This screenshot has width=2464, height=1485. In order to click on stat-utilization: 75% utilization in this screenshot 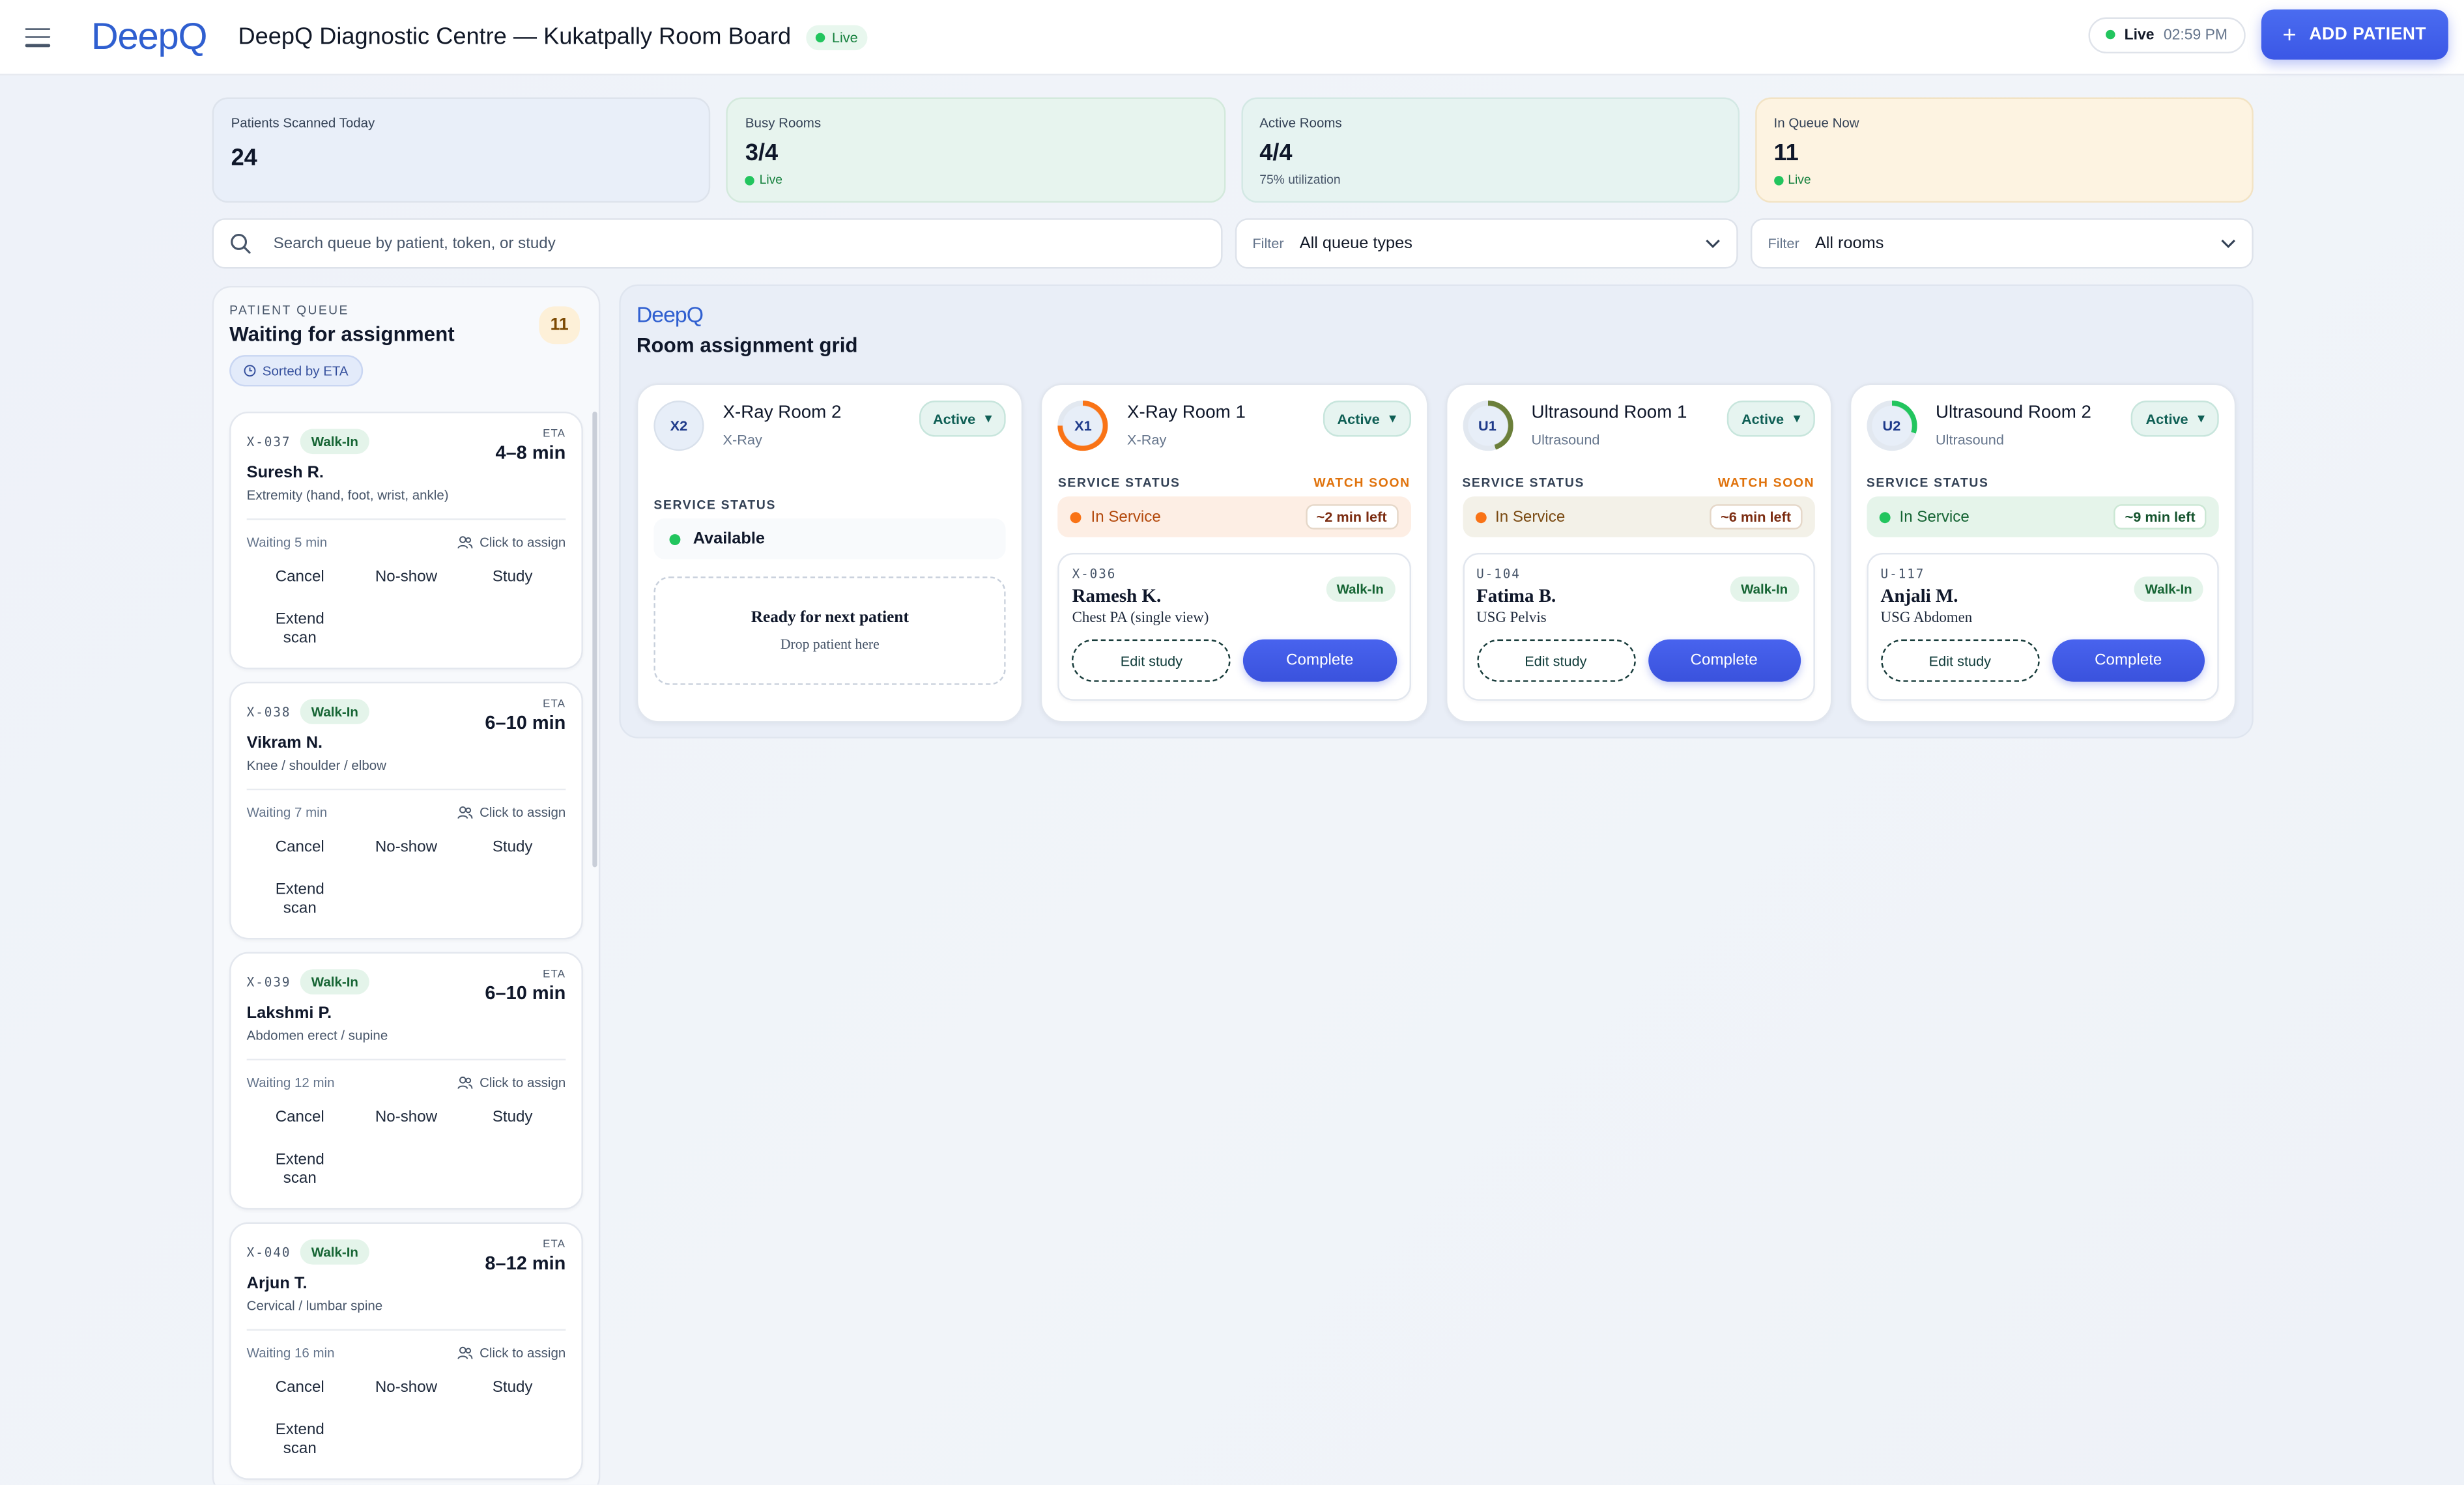, I will do `click(1300, 180)`.